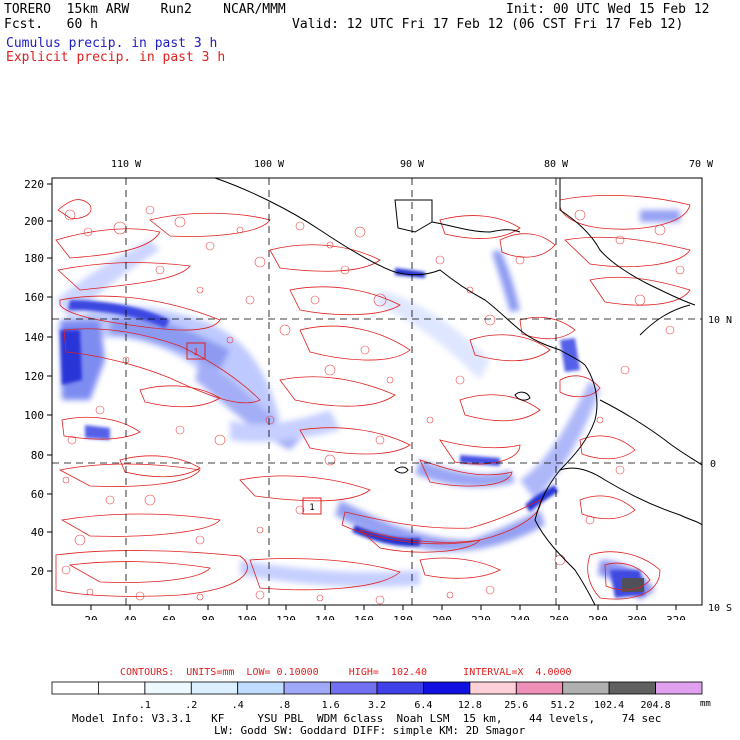  Describe the element at coordinates (676, 617) in the screenshot. I see `x-tick-label: 320` at that location.